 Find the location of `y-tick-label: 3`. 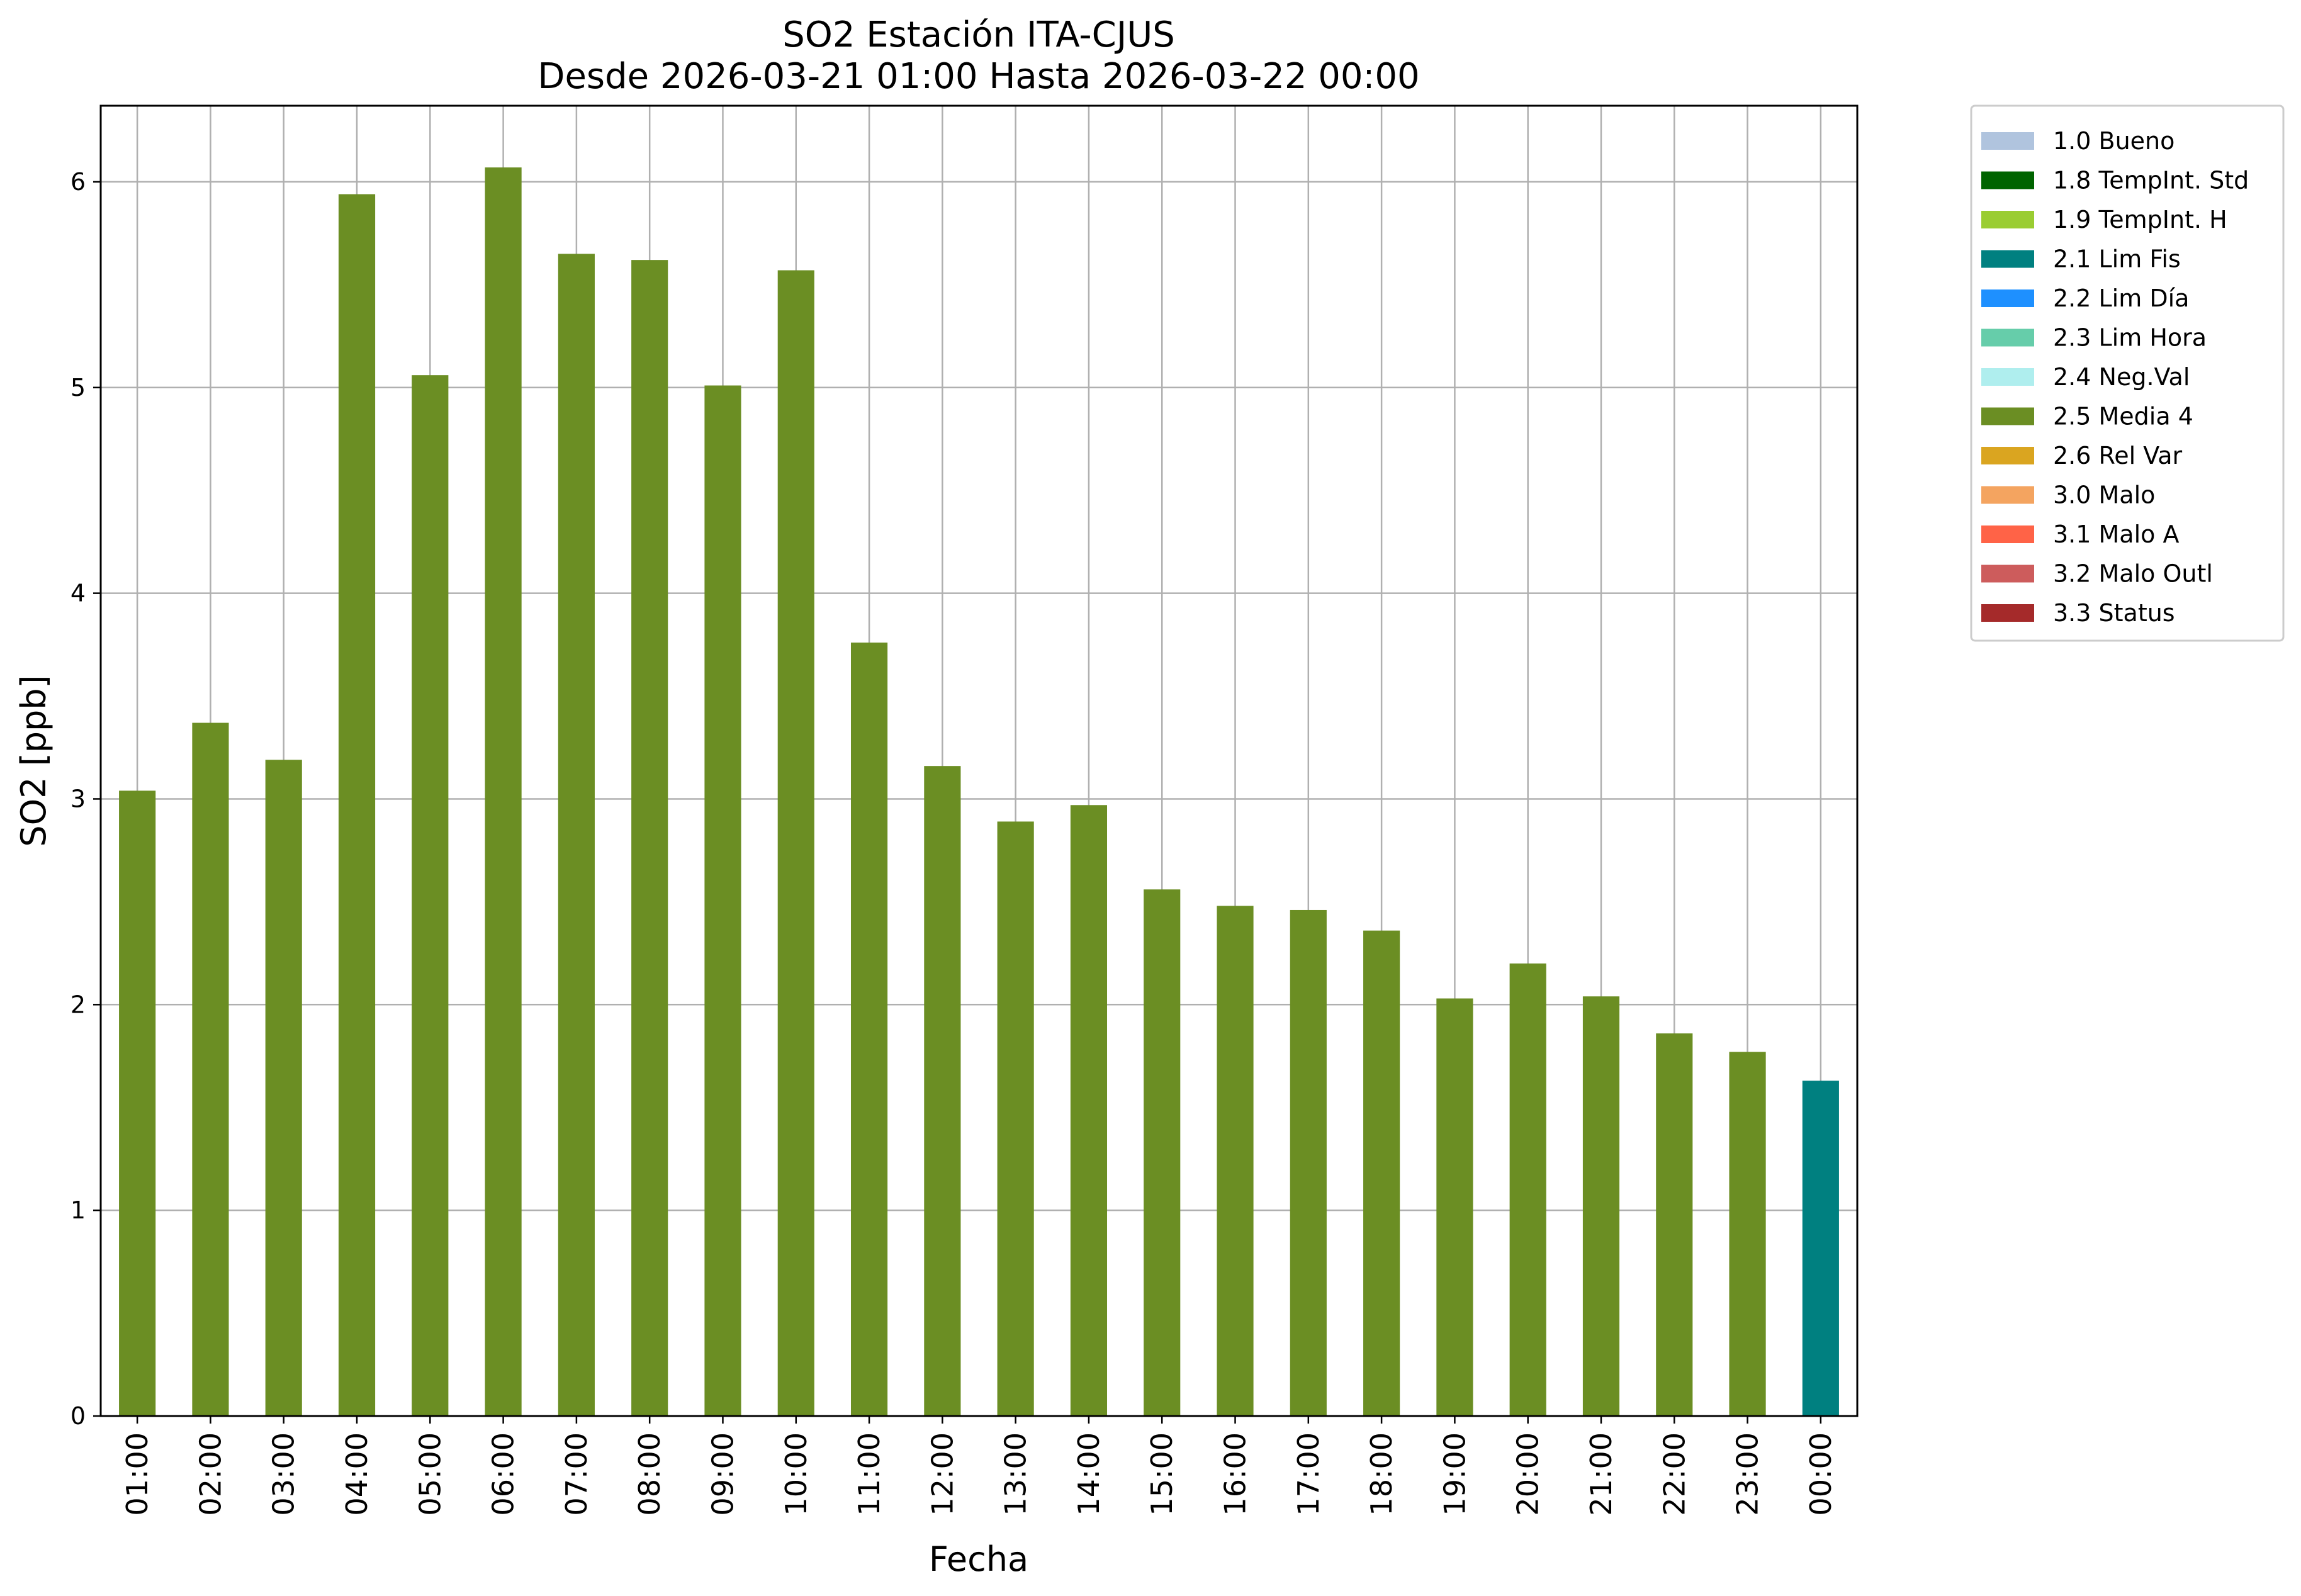

y-tick-label: 3 is located at coordinates (78, 798).